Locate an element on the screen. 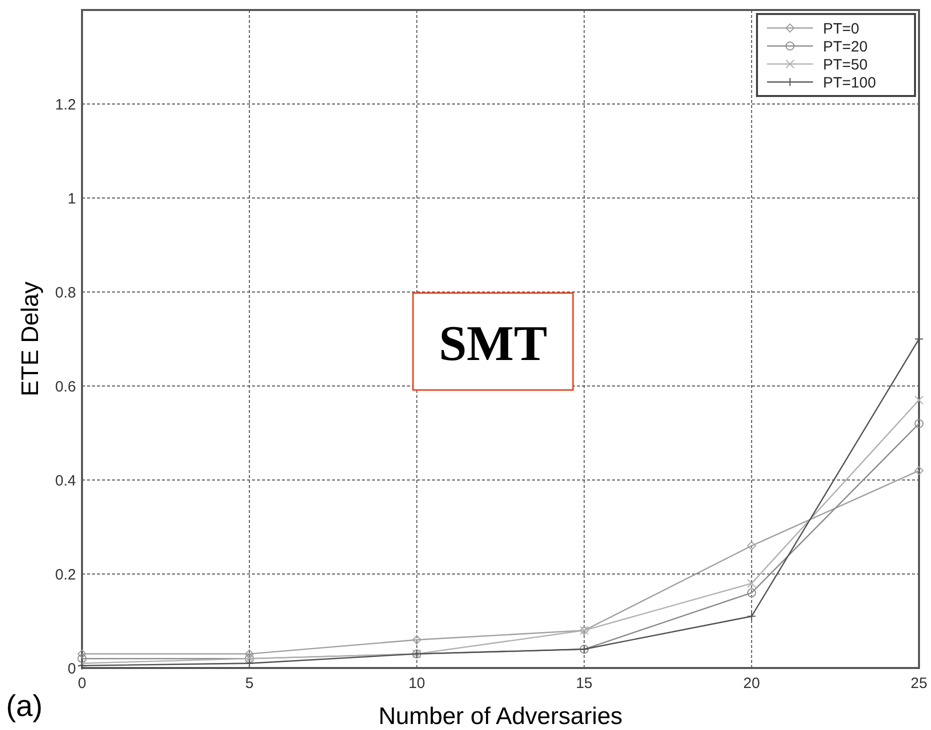  y-tick-label: 0 is located at coordinates (72, 669).